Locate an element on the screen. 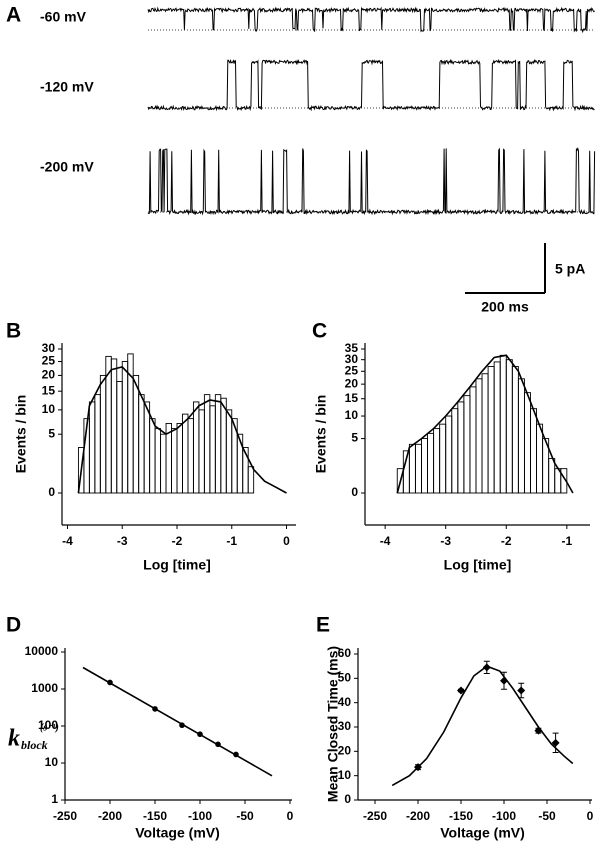  trace-label: -200 mV is located at coordinates (67, 167).